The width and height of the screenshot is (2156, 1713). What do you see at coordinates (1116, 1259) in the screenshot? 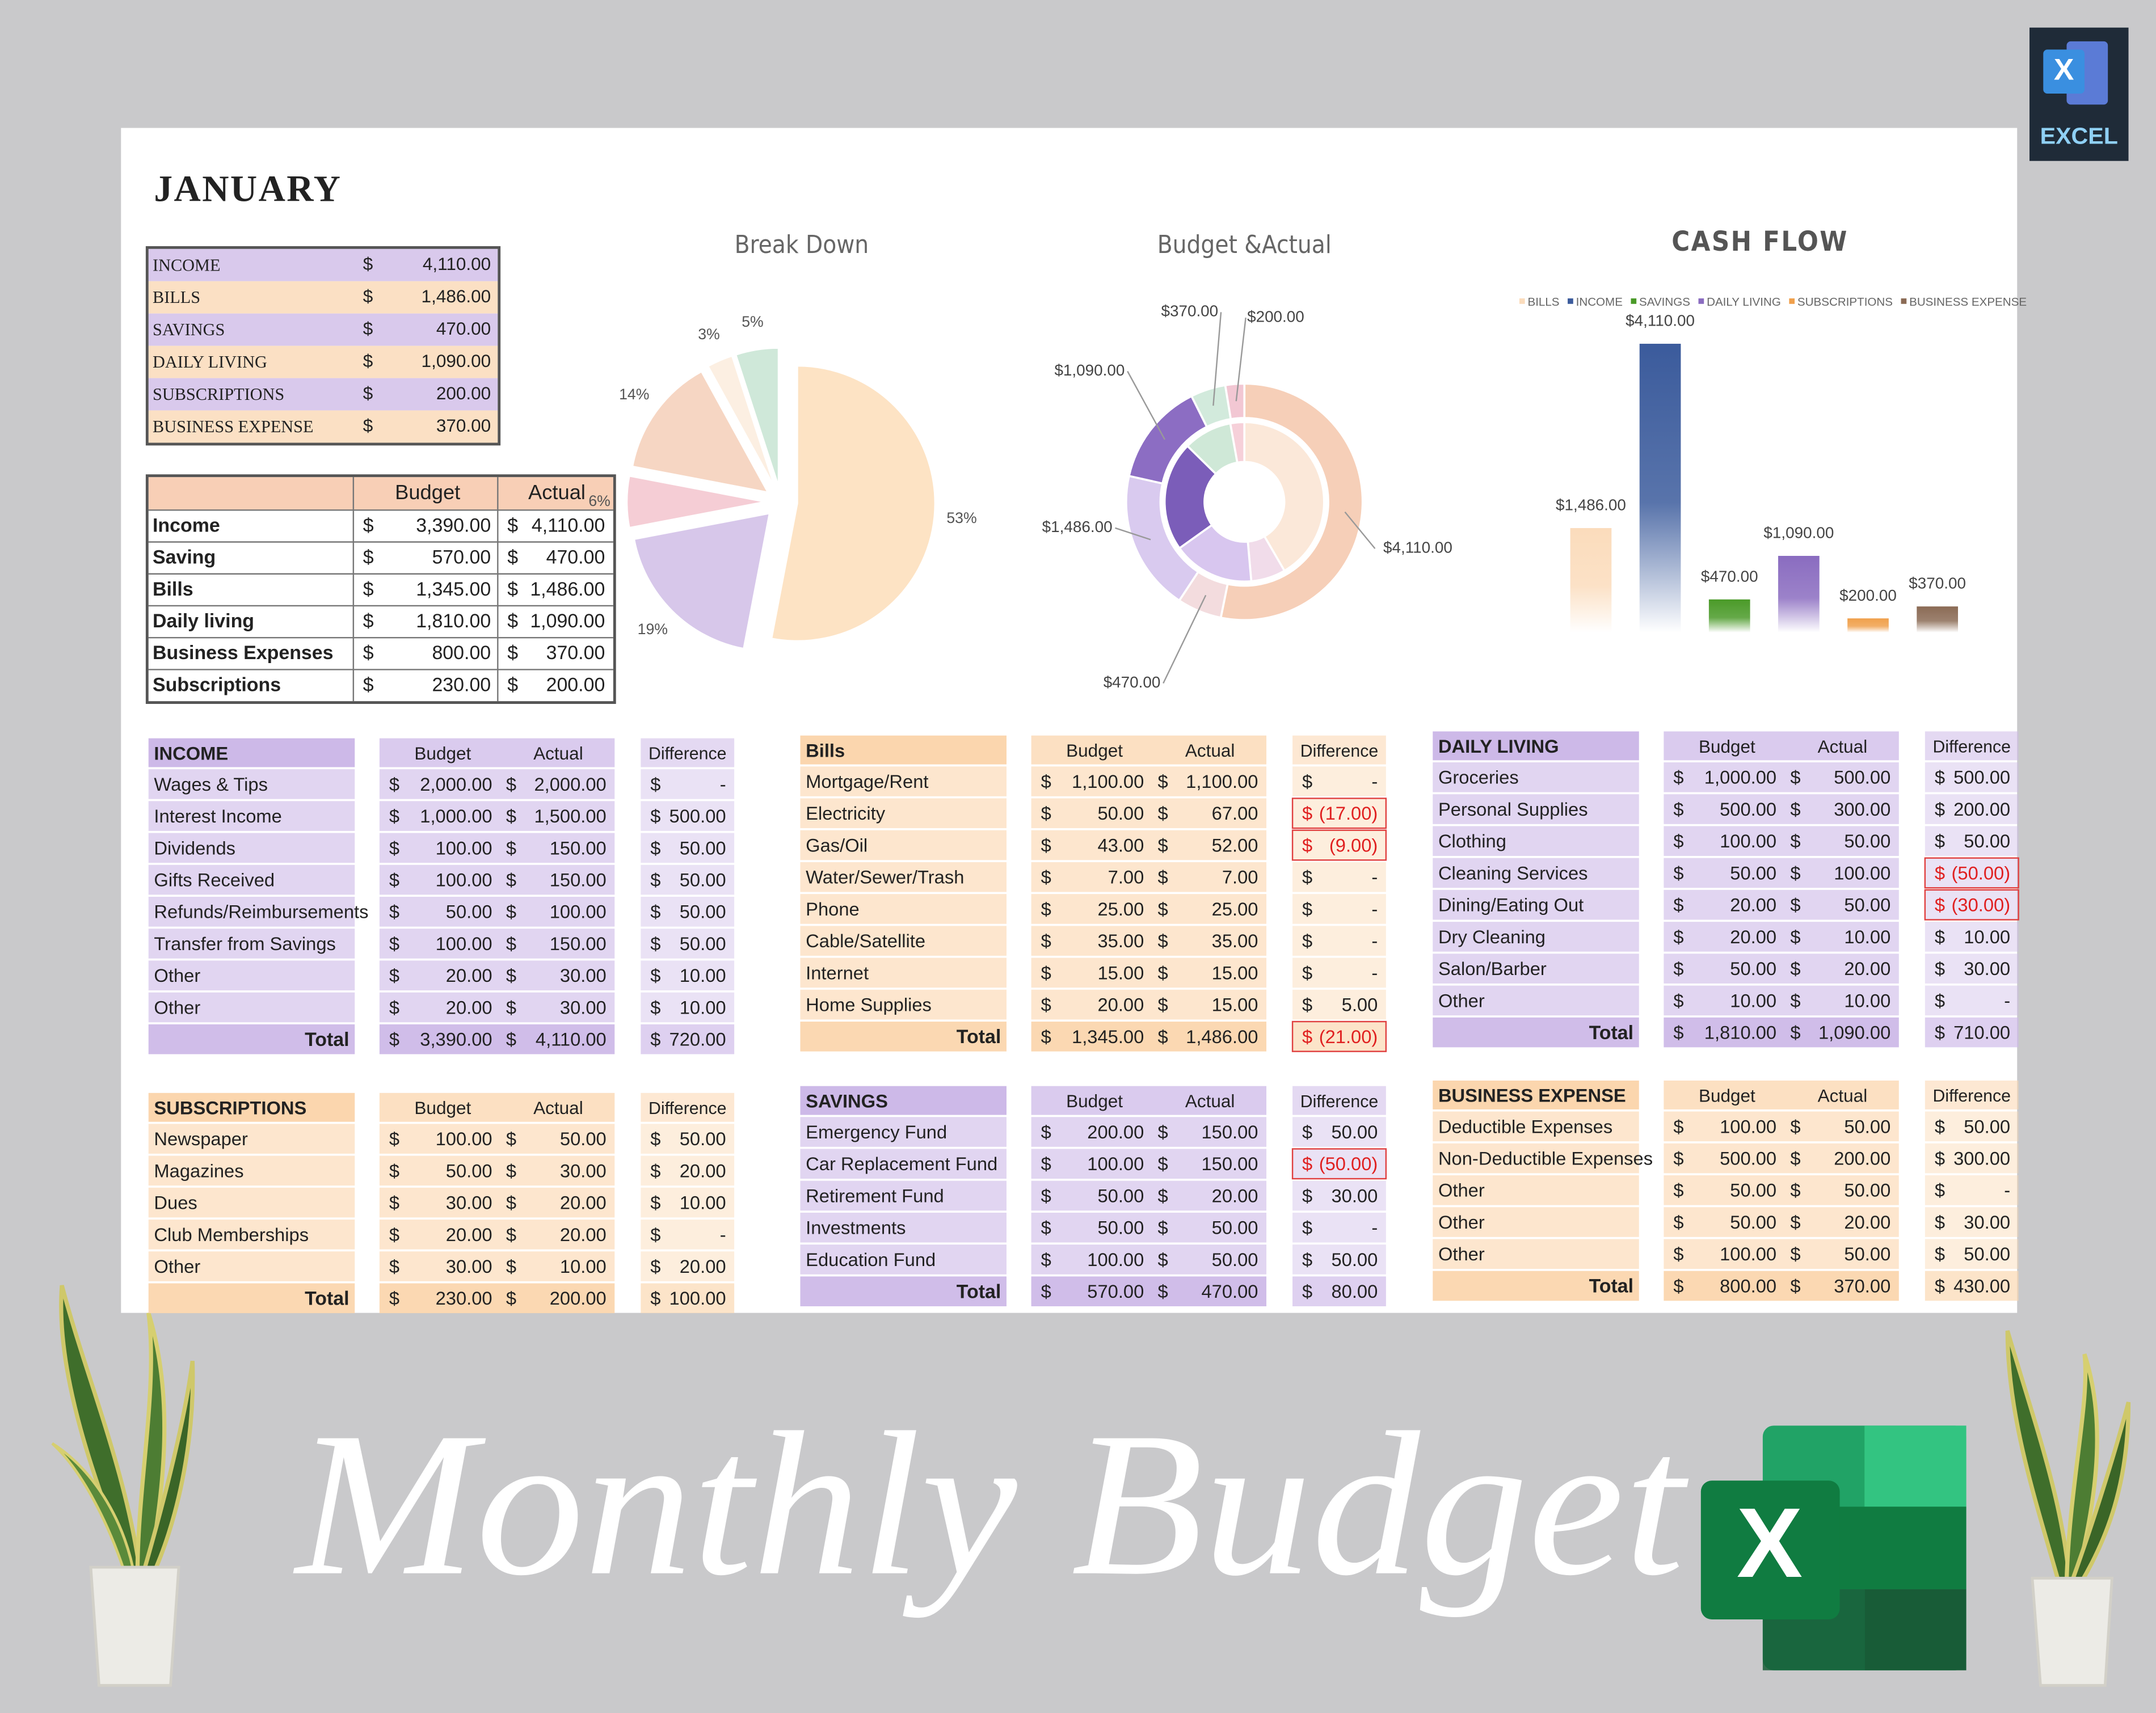
I see `budget-amount: 100.00` at bounding box center [1116, 1259].